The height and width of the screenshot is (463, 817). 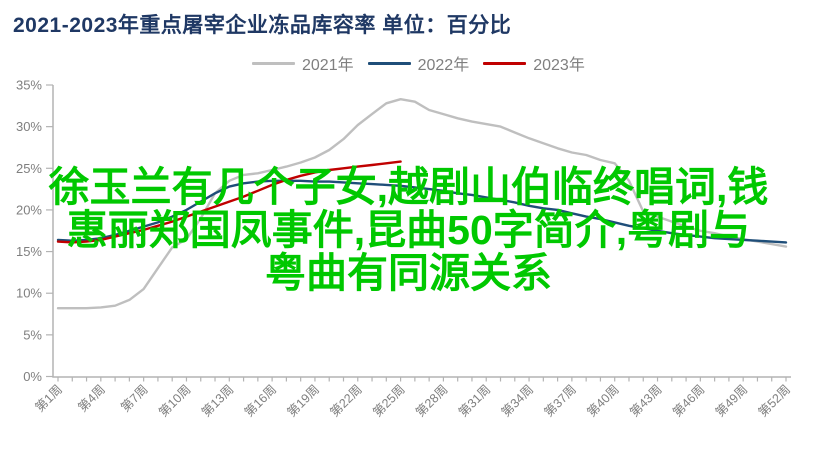 I want to click on x-tick-label: 第4周, so click(x=91, y=398).